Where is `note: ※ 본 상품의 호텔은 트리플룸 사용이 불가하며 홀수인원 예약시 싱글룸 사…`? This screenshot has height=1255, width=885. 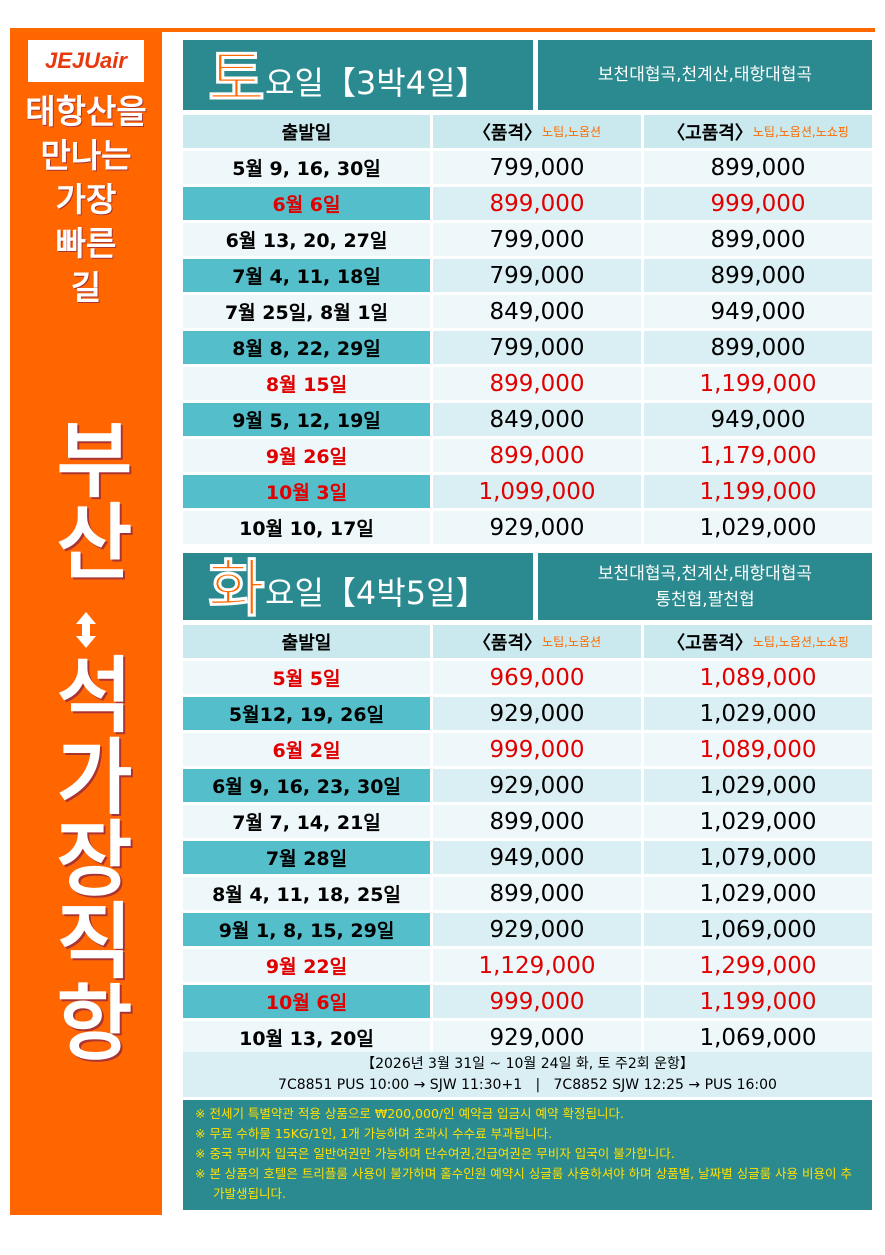
note: ※ 본 상품의 호텔은 트리플룸 사용이 불가하며 홀수인원 예약시 싱글룸 사… is located at coordinates (523, 1183).